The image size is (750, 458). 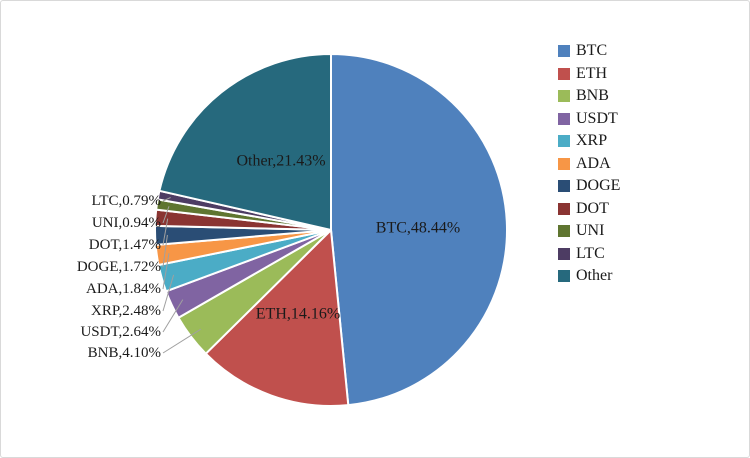 I want to click on legend-item-ada: ADA, so click(x=589, y=164).